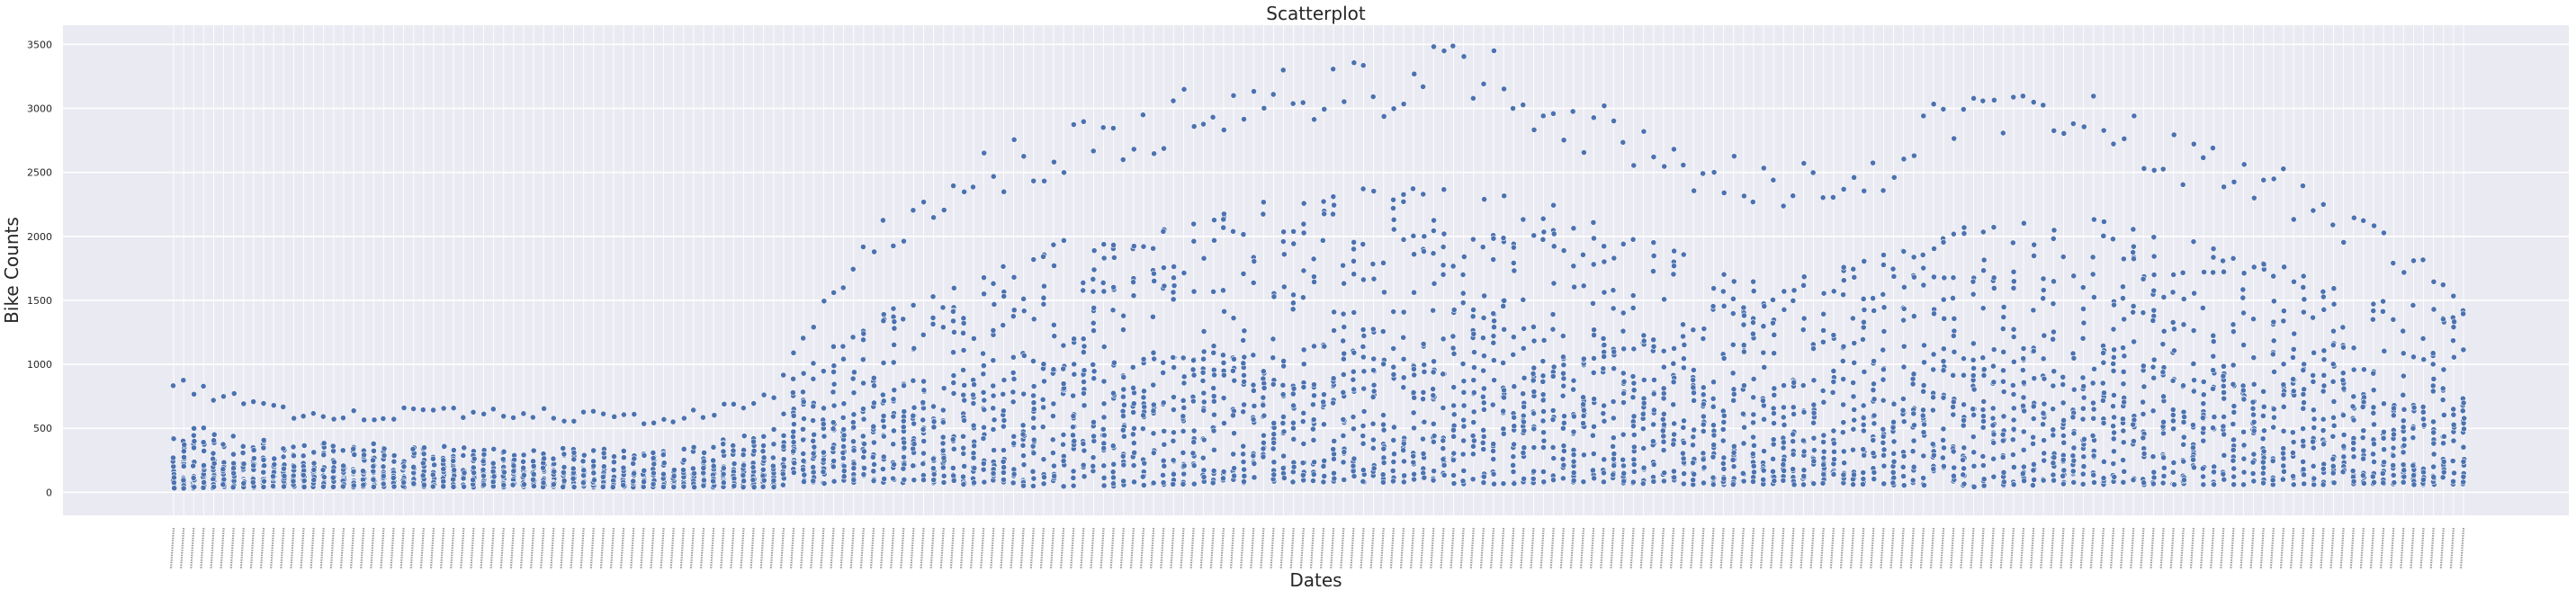  Describe the element at coordinates (1317, 548) in the screenshot. I see `x-tick-labels` at that location.